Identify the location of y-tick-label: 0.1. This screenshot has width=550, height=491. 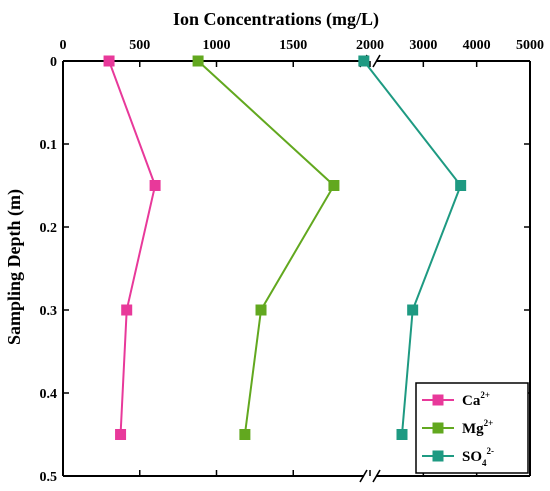
(49, 145).